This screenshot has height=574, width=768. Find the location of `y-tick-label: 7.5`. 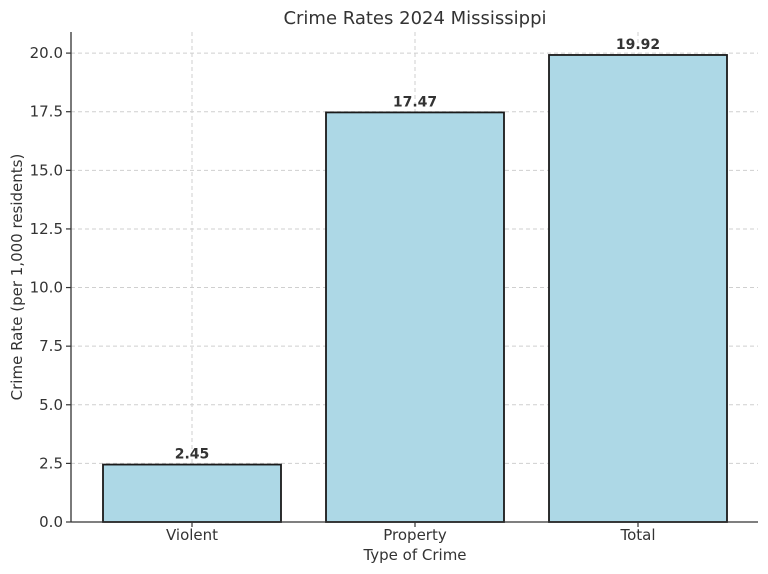

y-tick-label: 7.5 is located at coordinates (51, 346).